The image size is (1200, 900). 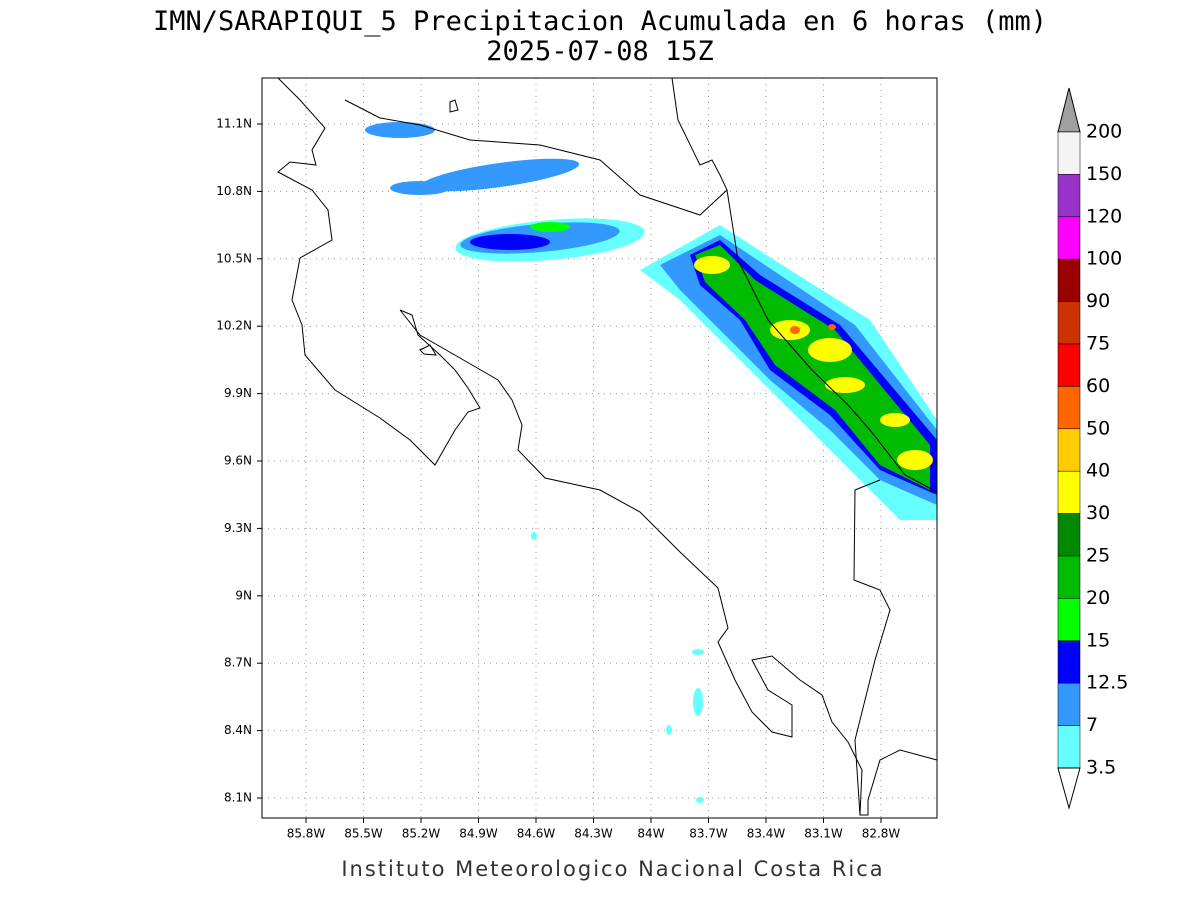 What do you see at coordinates (895, 647) in the screenshot?
I see `panama-coast` at bounding box center [895, 647].